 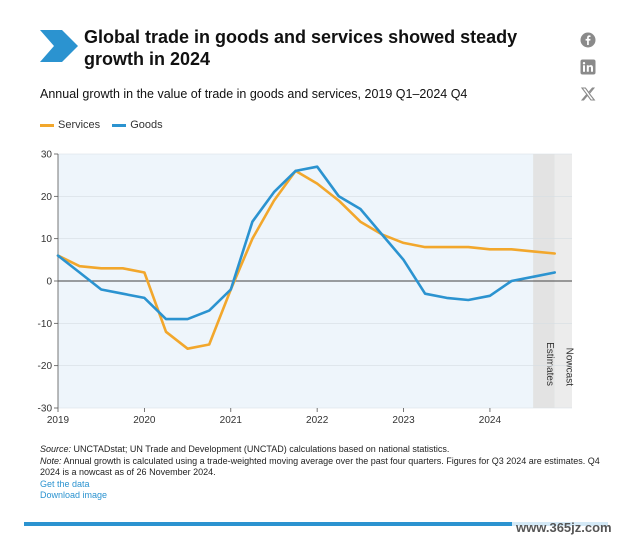 I want to click on chart-legend: Services Goods, so click(x=101, y=125).